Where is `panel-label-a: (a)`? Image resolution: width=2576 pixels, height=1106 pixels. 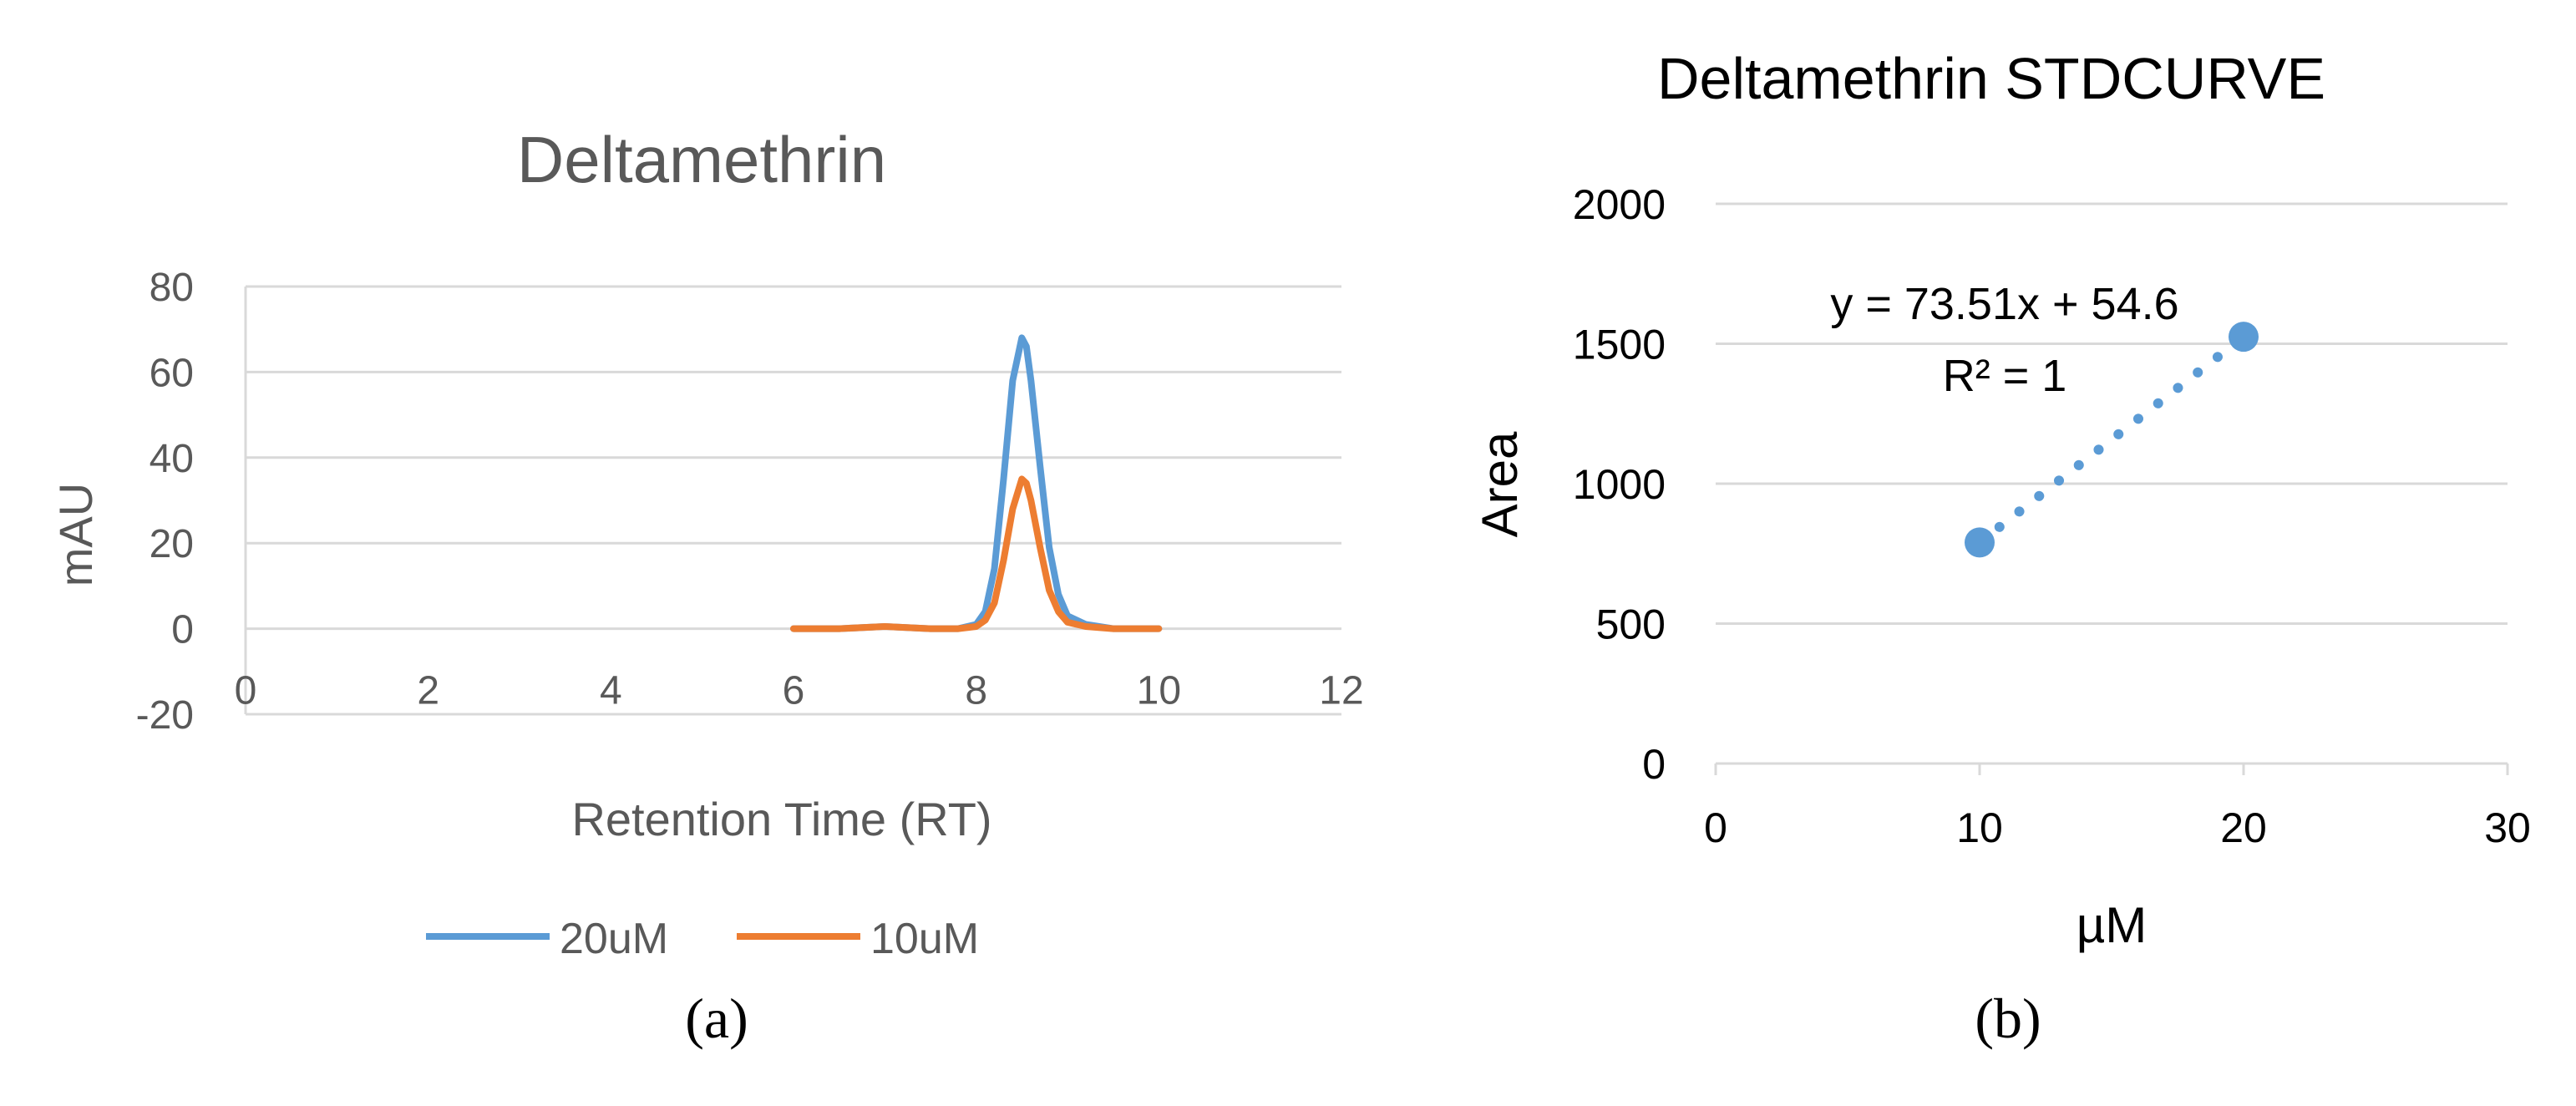 panel-label-a: (a) is located at coordinates (716, 1018).